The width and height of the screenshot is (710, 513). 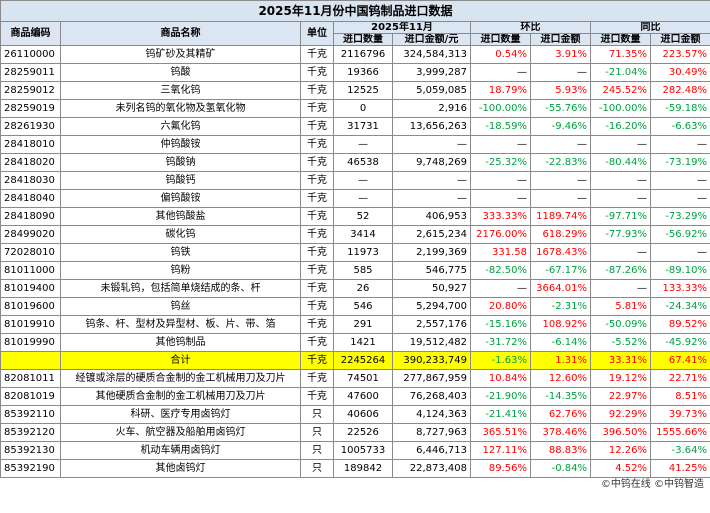 What do you see at coordinates (180, 414) in the screenshot?
I see `table-cell: 科研、医疗专用卤钨灯` at bounding box center [180, 414].